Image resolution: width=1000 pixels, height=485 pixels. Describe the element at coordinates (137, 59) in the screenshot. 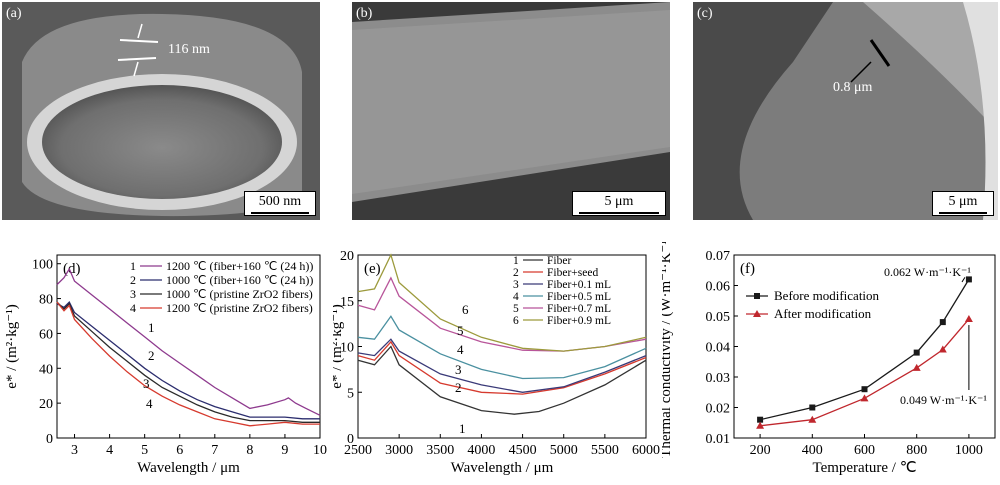

I see `thickness-mark-bottom` at that location.